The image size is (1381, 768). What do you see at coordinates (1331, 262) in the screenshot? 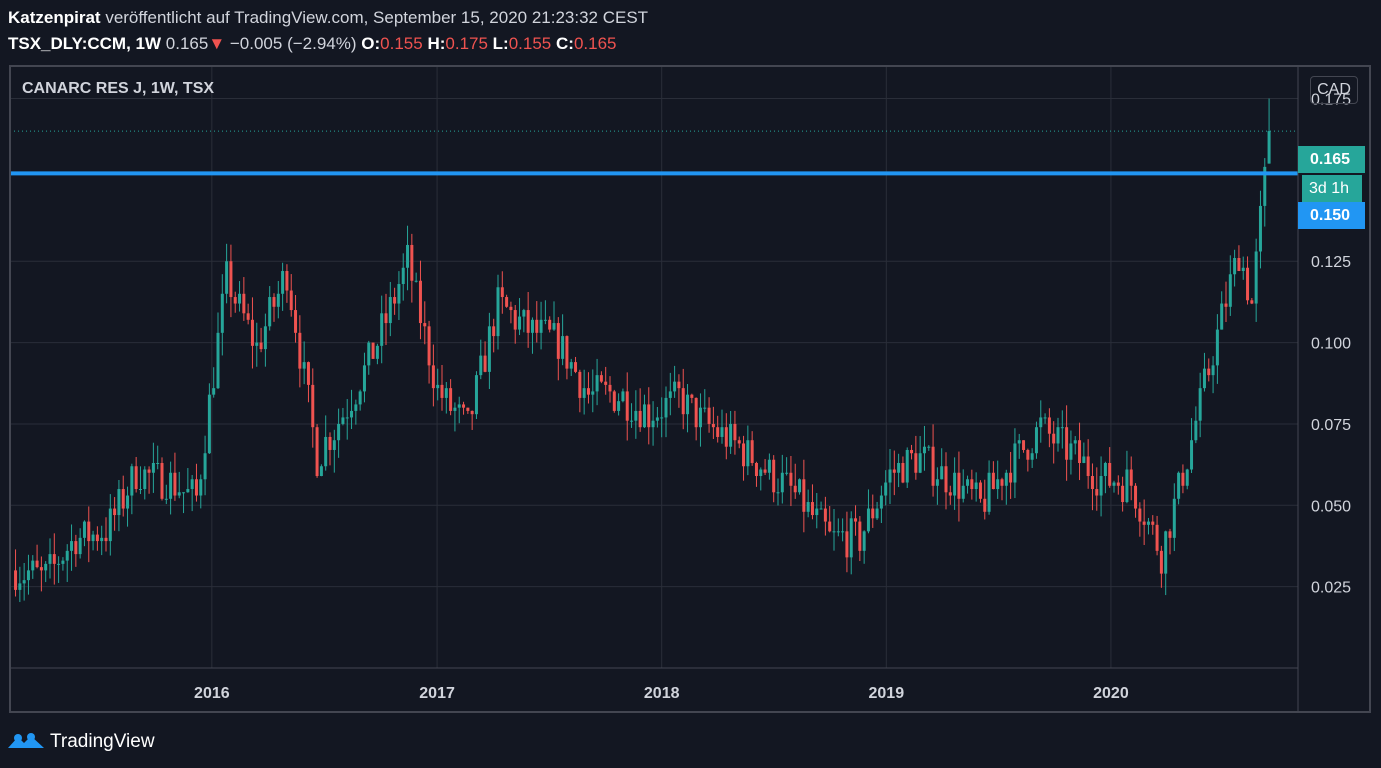
I see `y-tick-label: 0.125` at bounding box center [1331, 262].